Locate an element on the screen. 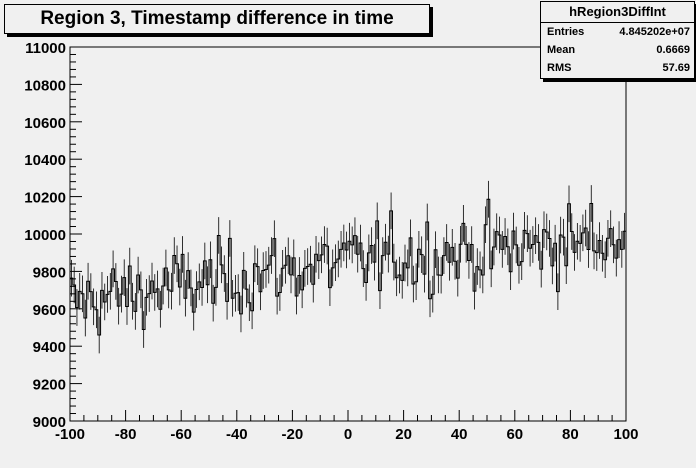 The width and height of the screenshot is (696, 468). y-tick-label: 10800 is located at coordinates (45, 85).